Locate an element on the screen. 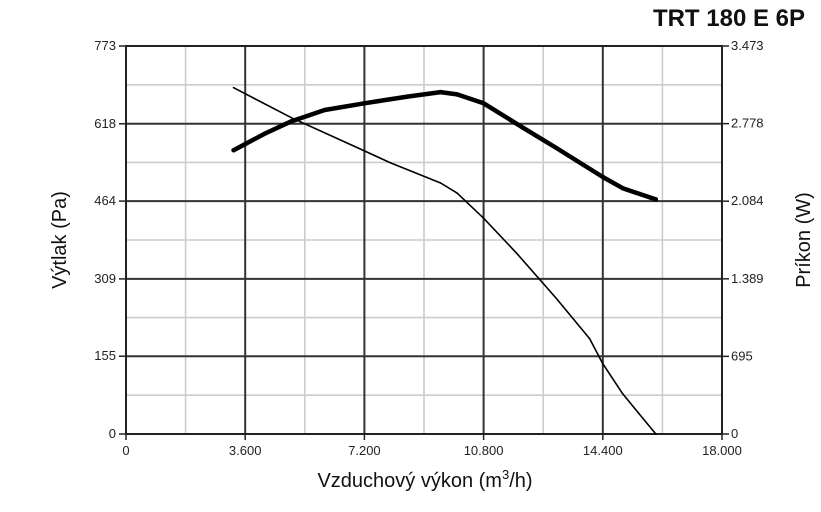  y-right-tick-label: 695 is located at coordinates (742, 355).